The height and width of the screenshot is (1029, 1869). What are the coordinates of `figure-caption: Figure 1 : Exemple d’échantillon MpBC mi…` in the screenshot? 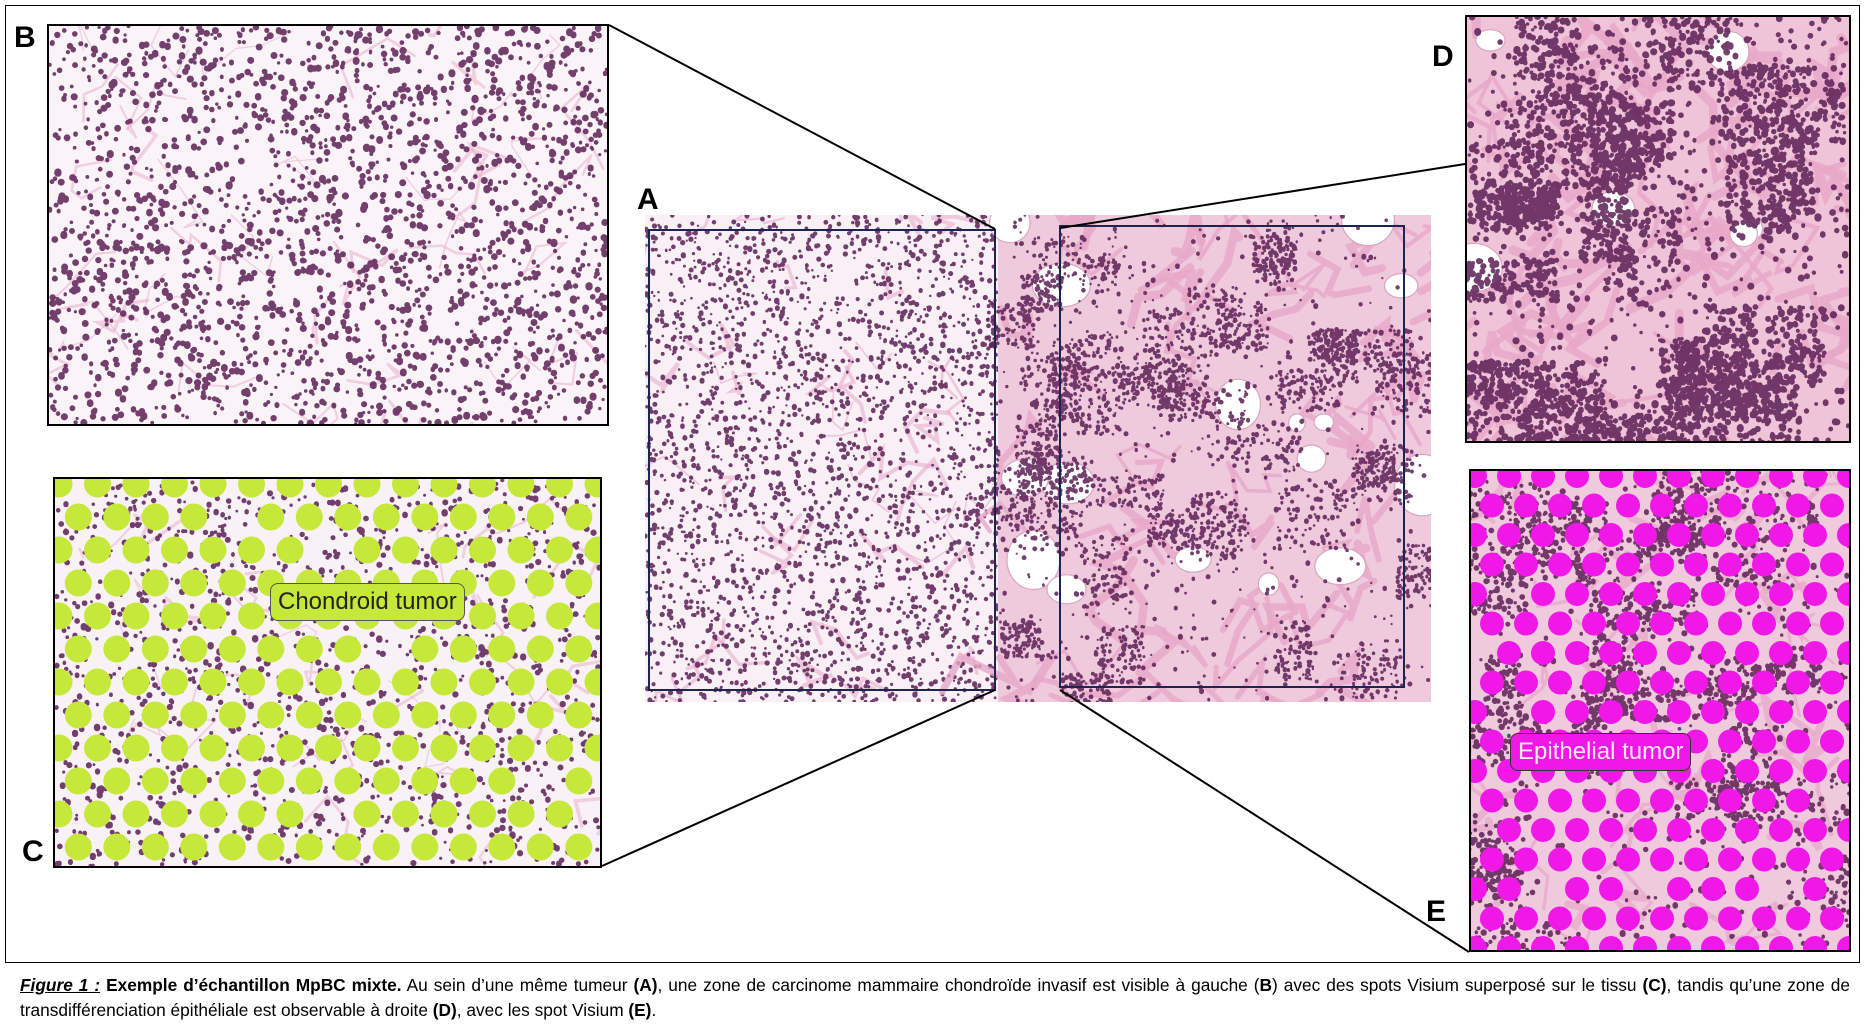 It's located at (935, 998).